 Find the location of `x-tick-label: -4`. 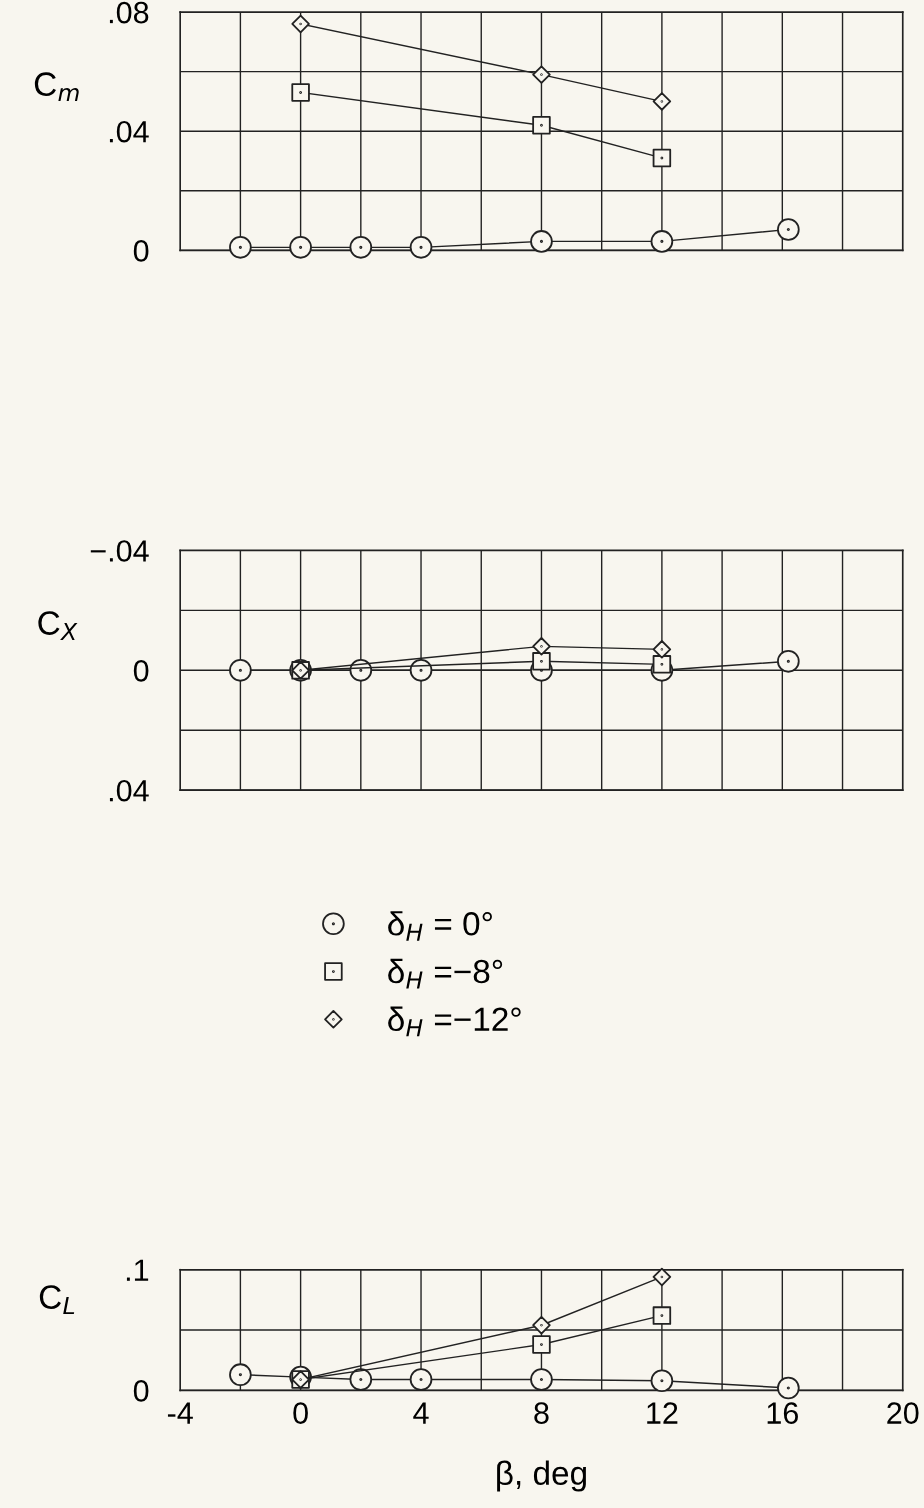

x-tick-label: -4 is located at coordinates (180, 1413).